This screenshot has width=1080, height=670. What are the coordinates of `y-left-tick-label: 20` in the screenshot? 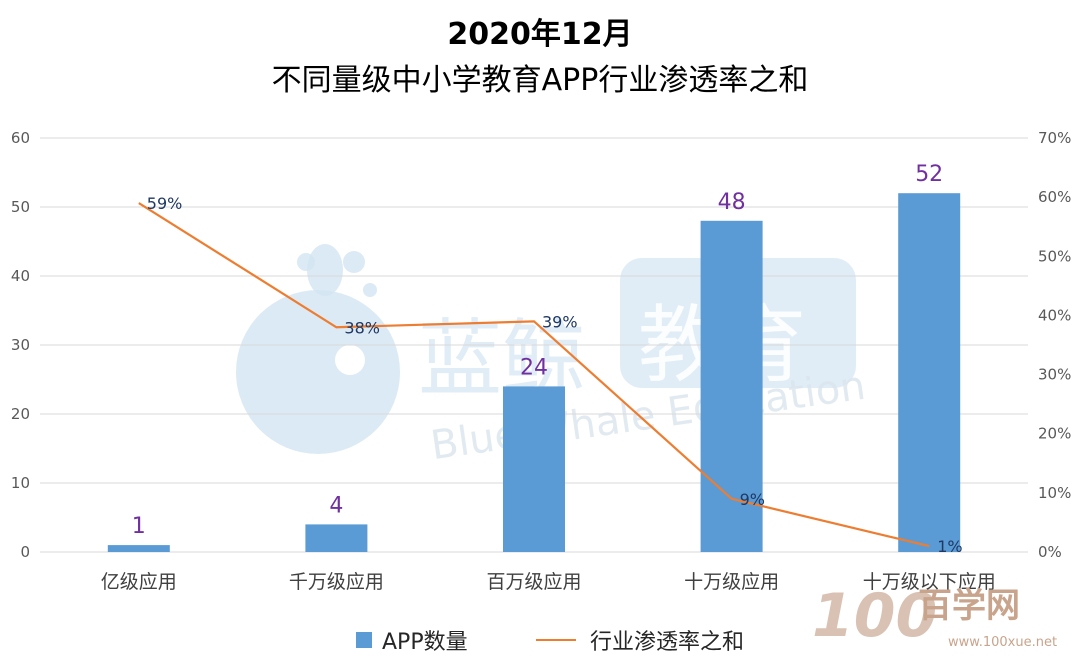 It's located at (20, 414).